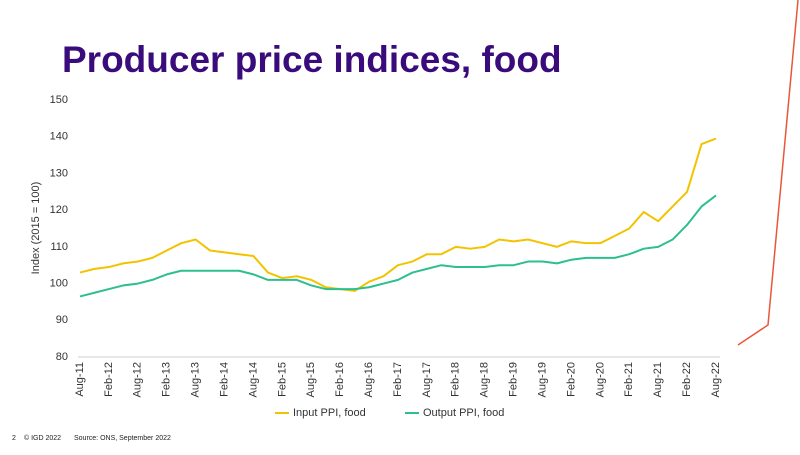 Image resolution: width=800 pixels, height=455 pixels. What do you see at coordinates (629, 379) in the screenshot?
I see `x-tick-label: Feb-21` at bounding box center [629, 379].